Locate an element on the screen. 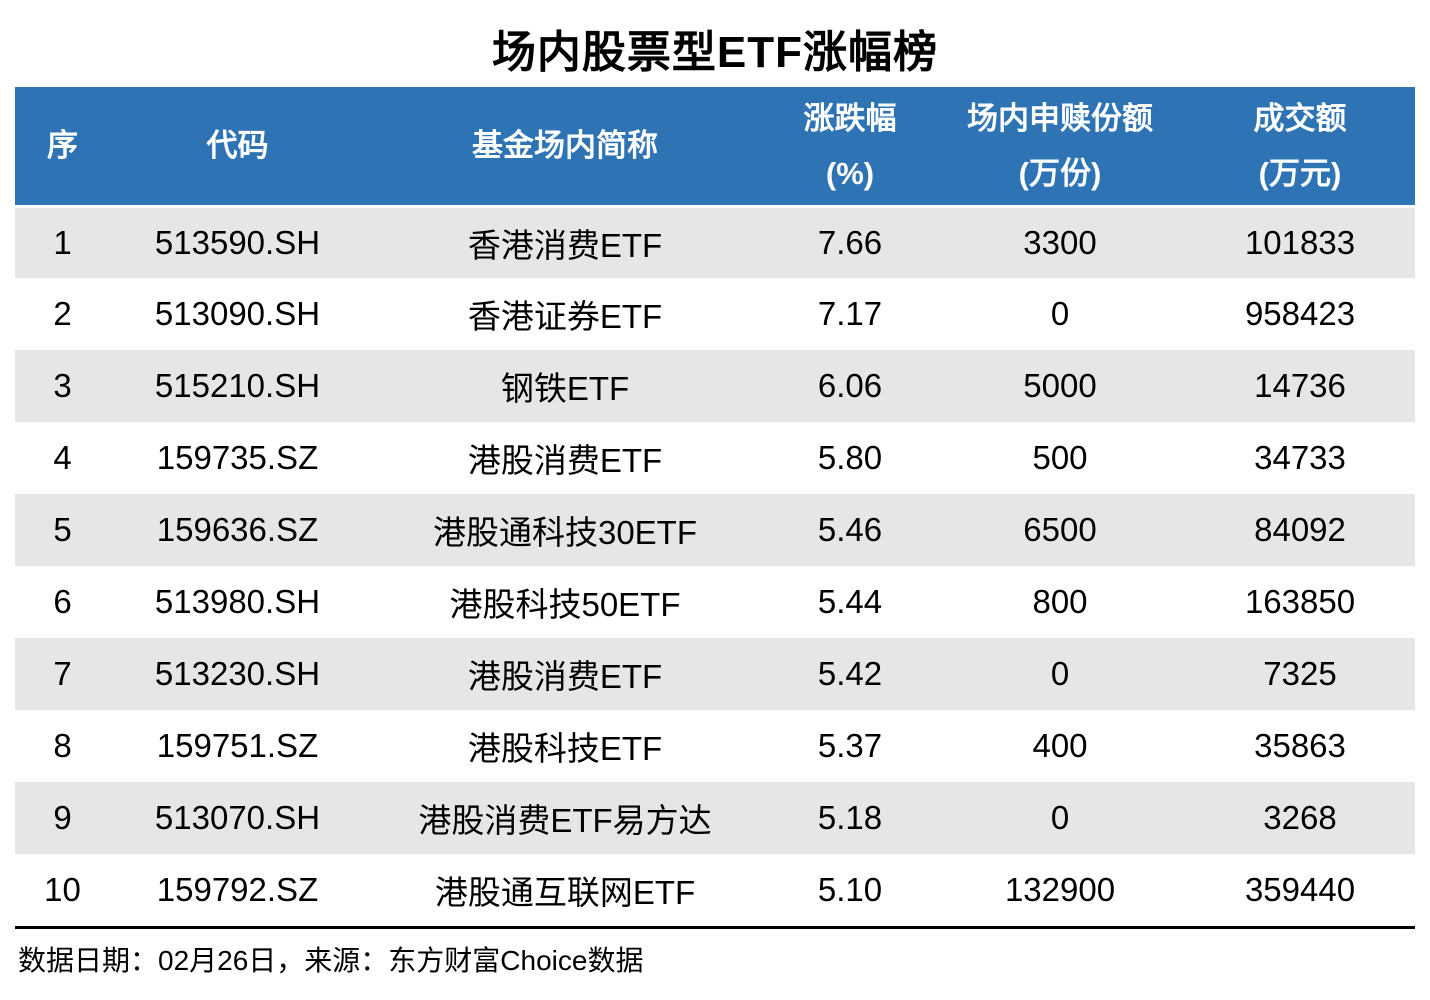 The height and width of the screenshot is (1000, 1430). cell-fund-name: 港股通互联网ETF is located at coordinates (565, 892).